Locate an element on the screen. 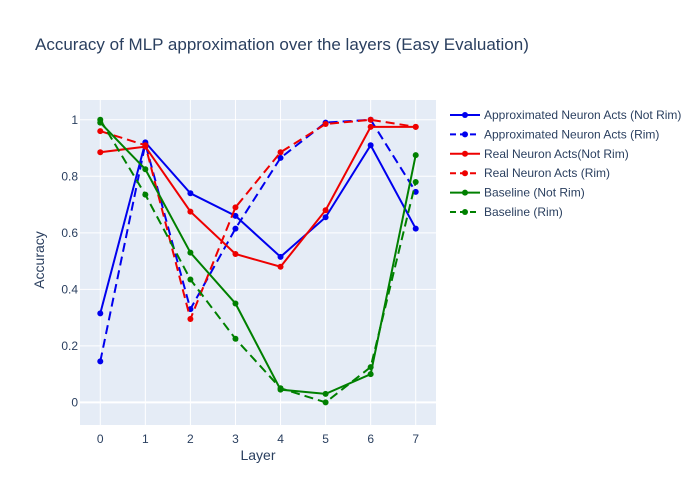 The image size is (700, 500). legend-item: Real Neuron Acts(Not Rim) is located at coordinates (539, 154).